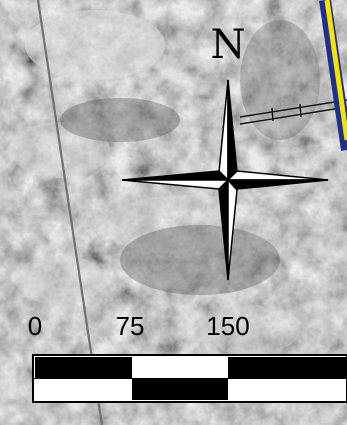 The height and width of the screenshot is (425, 347). Describe the element at coordinates (228, 45) in the screenshot. I see `north-label: N` at that location.